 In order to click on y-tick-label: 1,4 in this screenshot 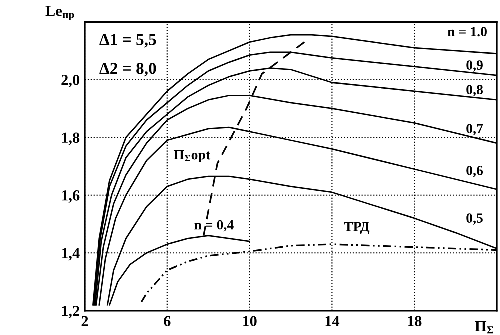, I will do `click(71, 254)`.